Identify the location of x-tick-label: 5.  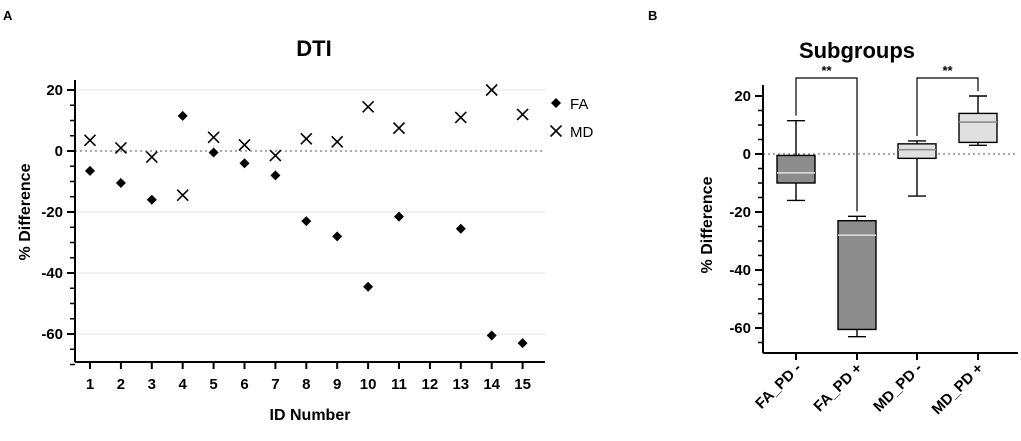
(213, 384).